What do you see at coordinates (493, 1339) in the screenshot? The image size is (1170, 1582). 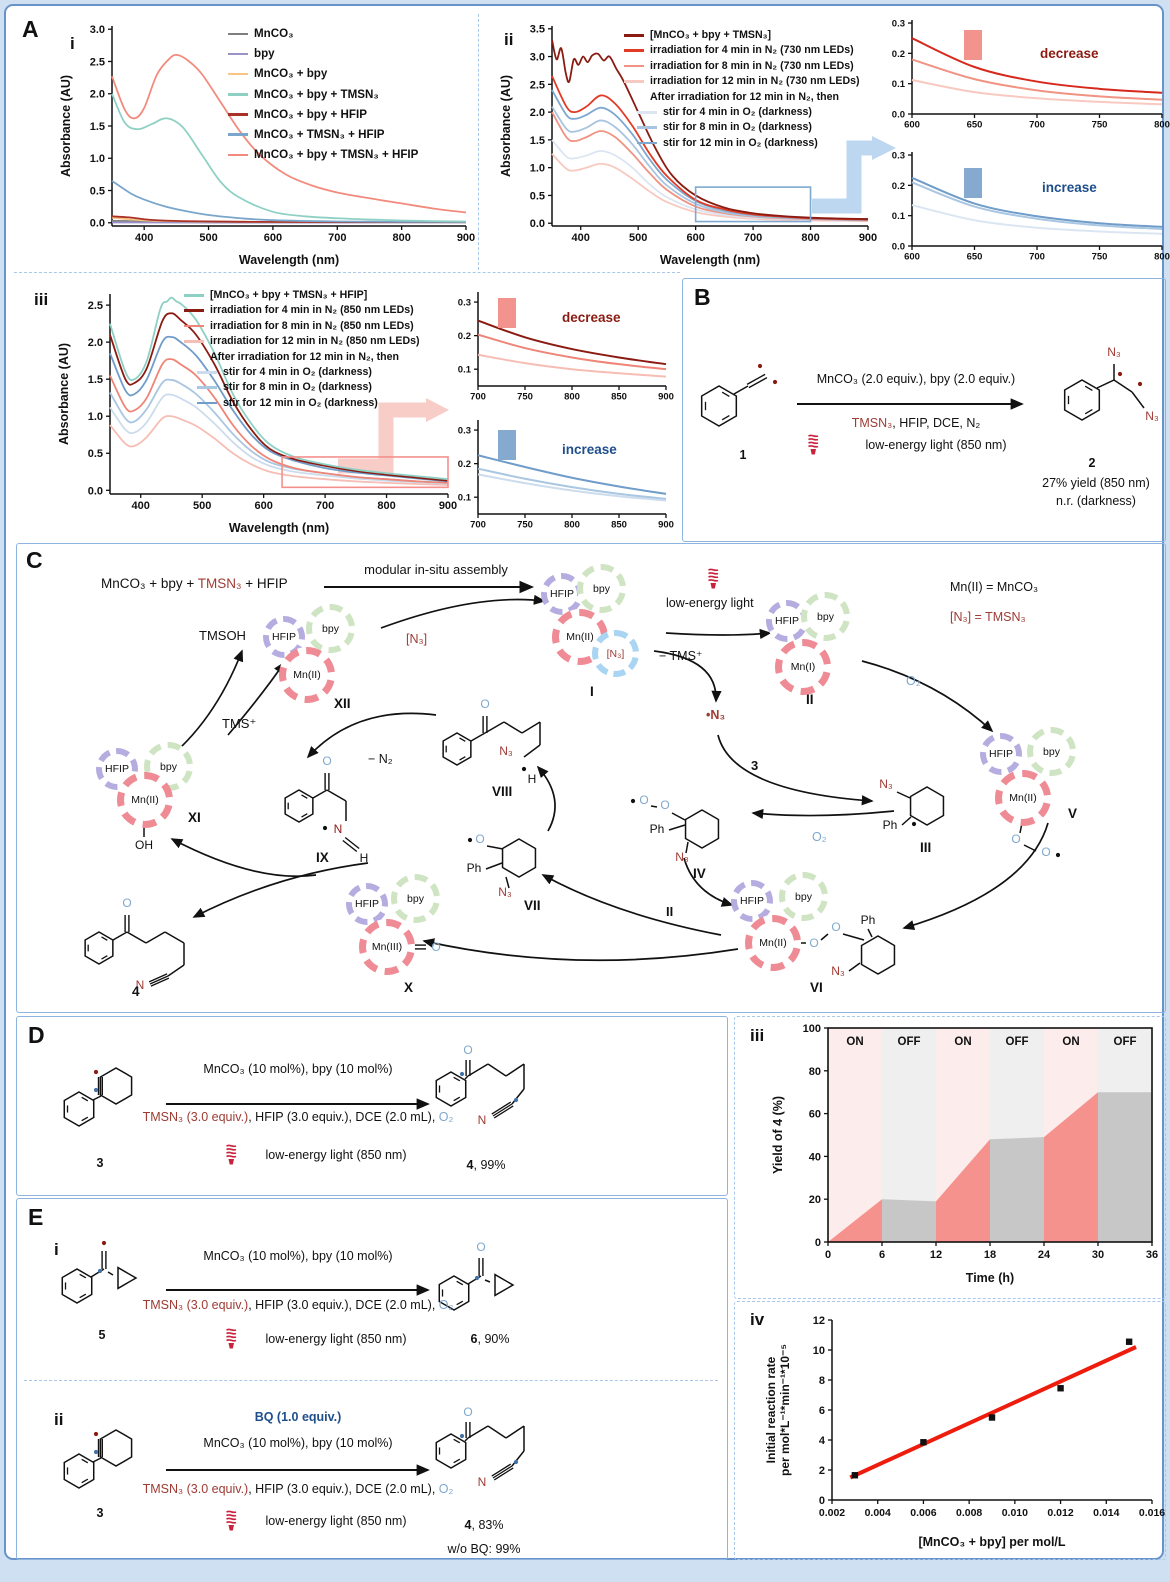 I see `ei-yield: , 90%` at bounding box center [493, 1339].